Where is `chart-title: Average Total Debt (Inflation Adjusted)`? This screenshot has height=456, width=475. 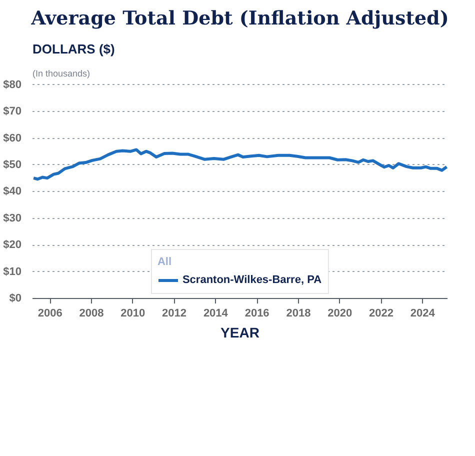 chart-title: Average Total Debt (Inflation Adjusted) is located at coordinates (239, 19).